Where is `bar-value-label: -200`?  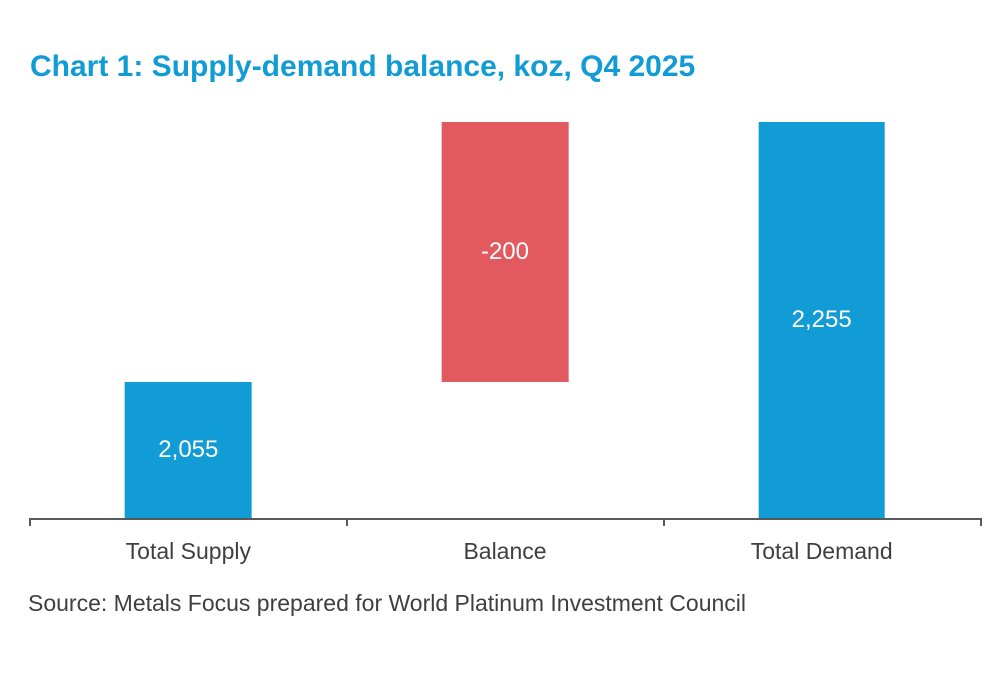 bar-value-label: -200 is located at coordinates (505, 251).